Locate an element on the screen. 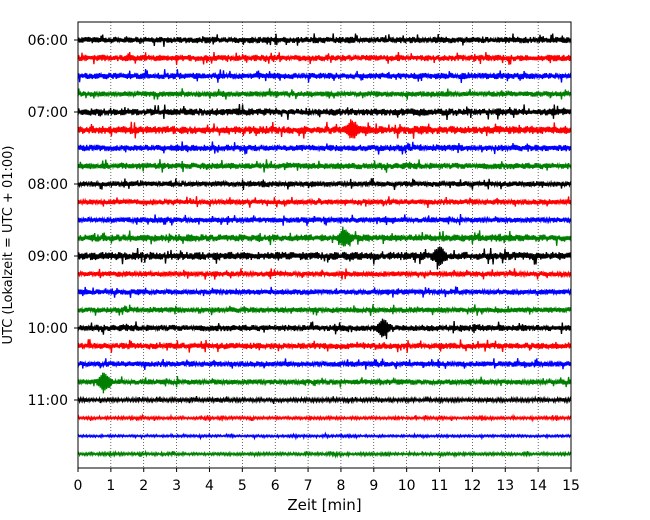 The image size is (650, 520). x-tick-label: 5 is located at coordinates (242, 486).